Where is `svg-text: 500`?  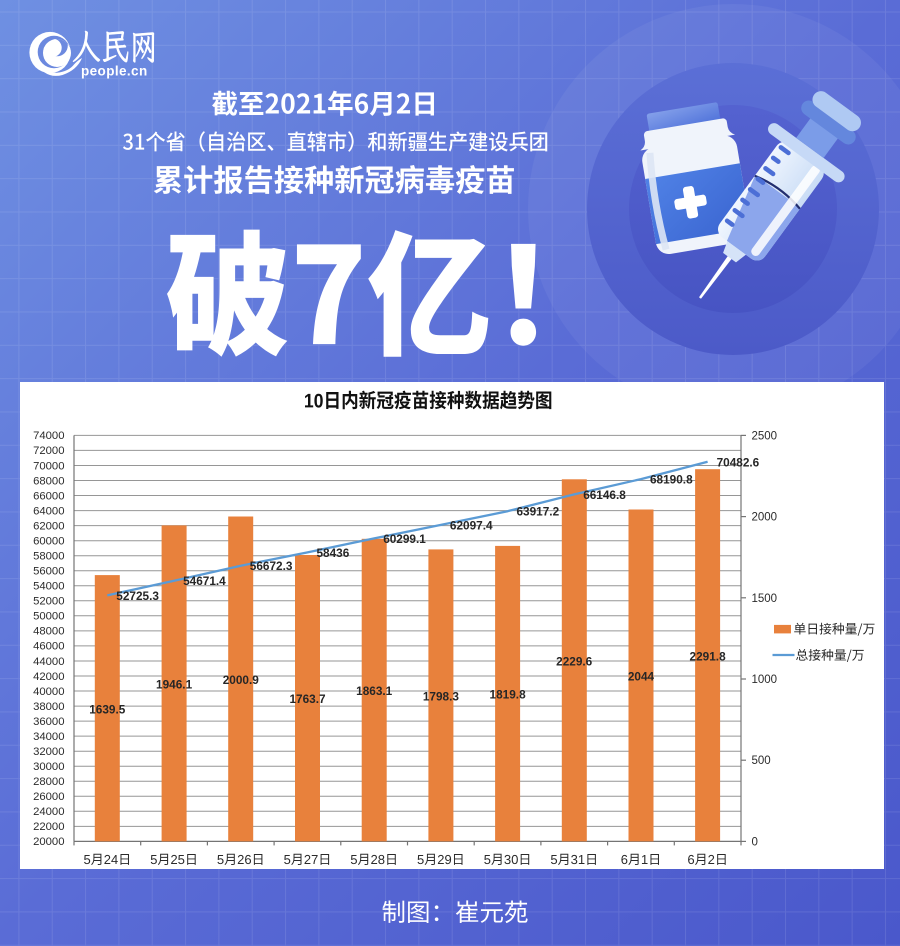 svg-text: 500 is located at coordinates (761, 761).